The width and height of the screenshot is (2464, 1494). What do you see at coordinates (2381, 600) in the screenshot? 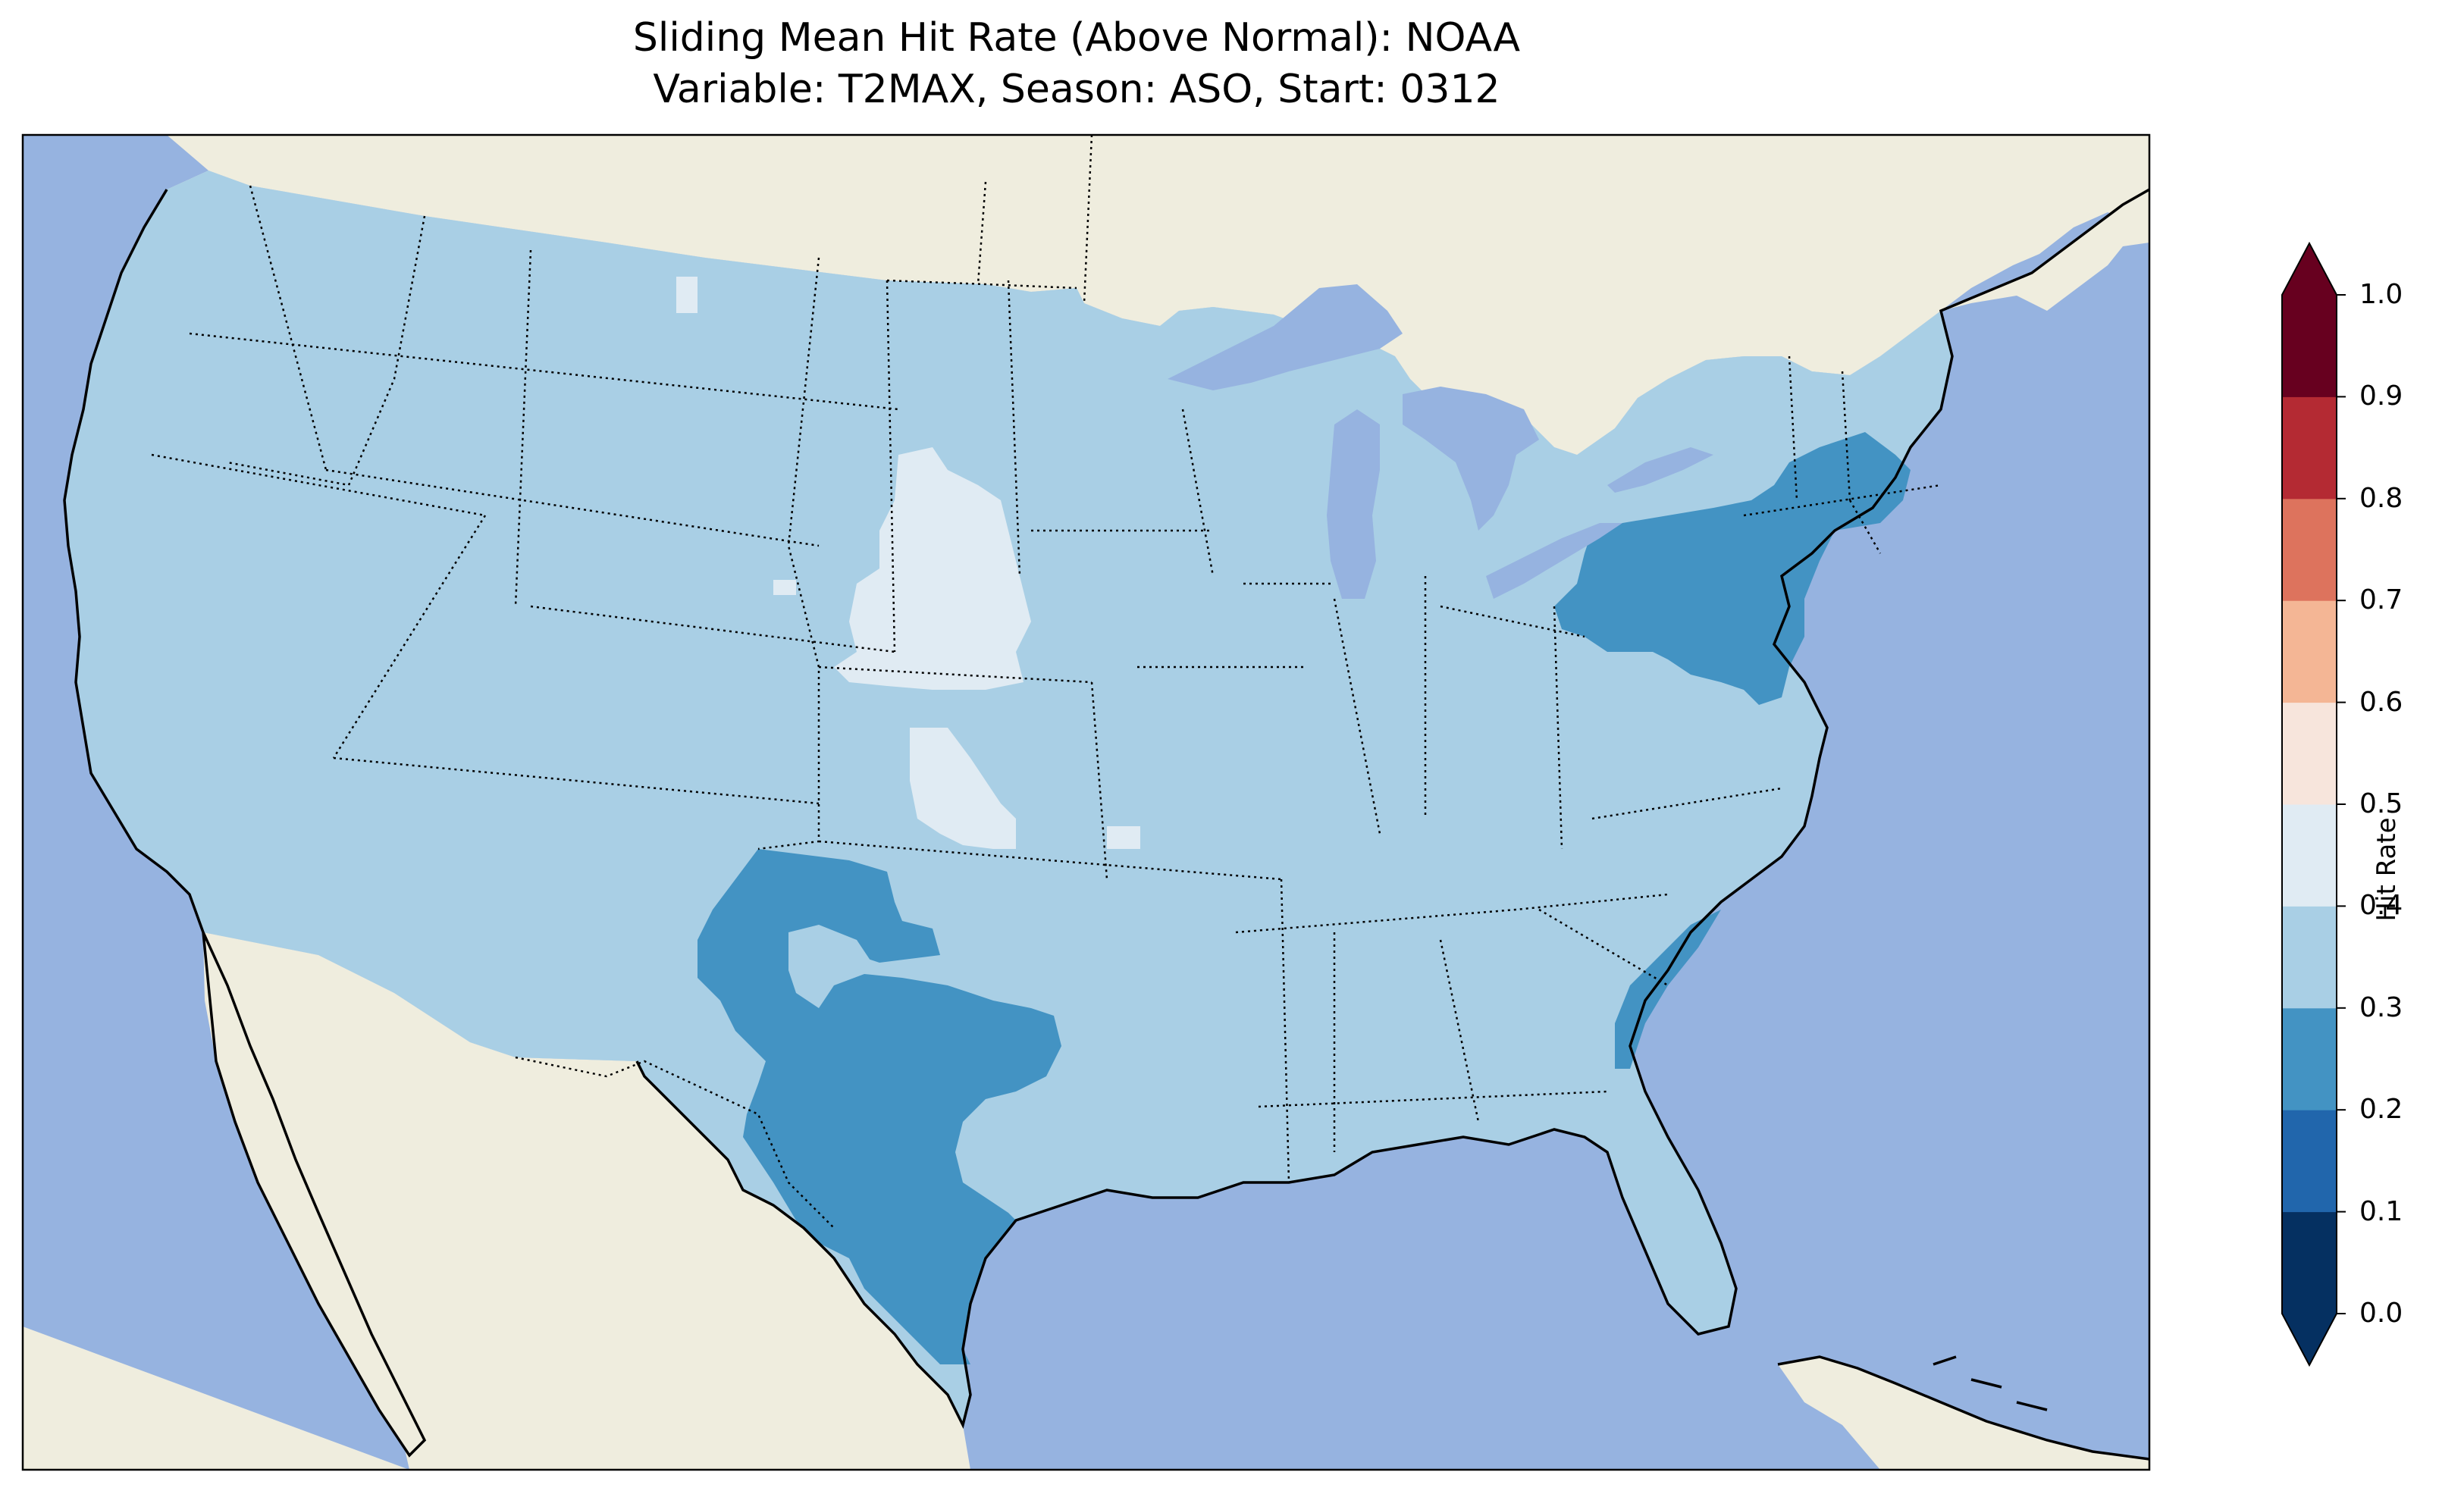
I see `colorbar-tick-label: 0.7` at bounding box center [2381, 600].